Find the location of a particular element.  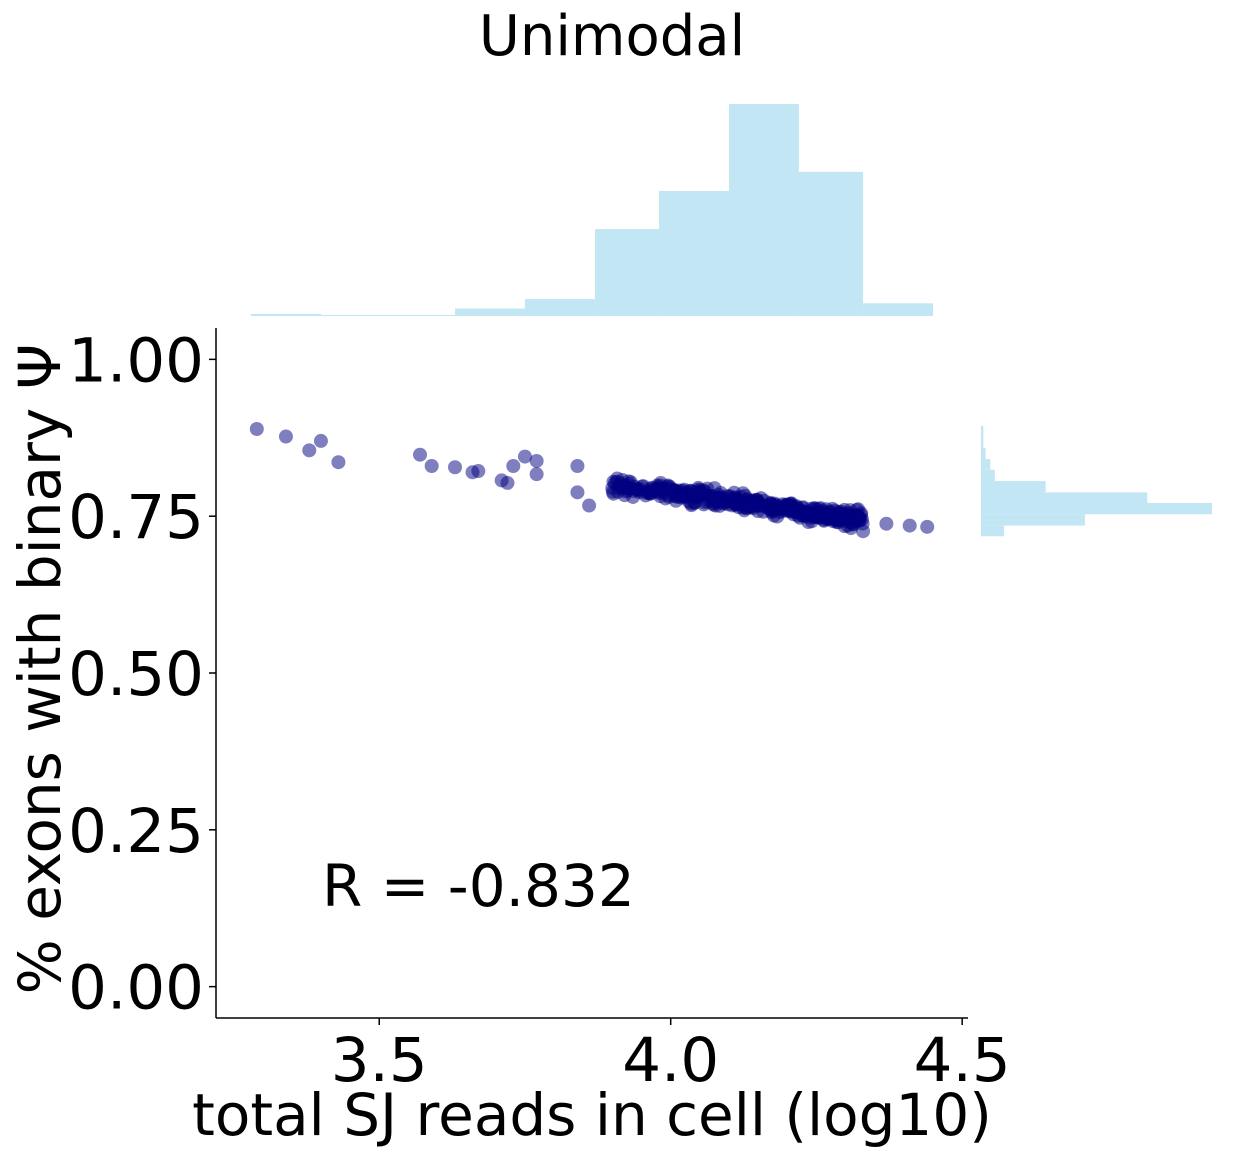

y-axis-ticks: 0.00 0.25 0.50 0.75 1.00 is located at coordinates (142, 674).